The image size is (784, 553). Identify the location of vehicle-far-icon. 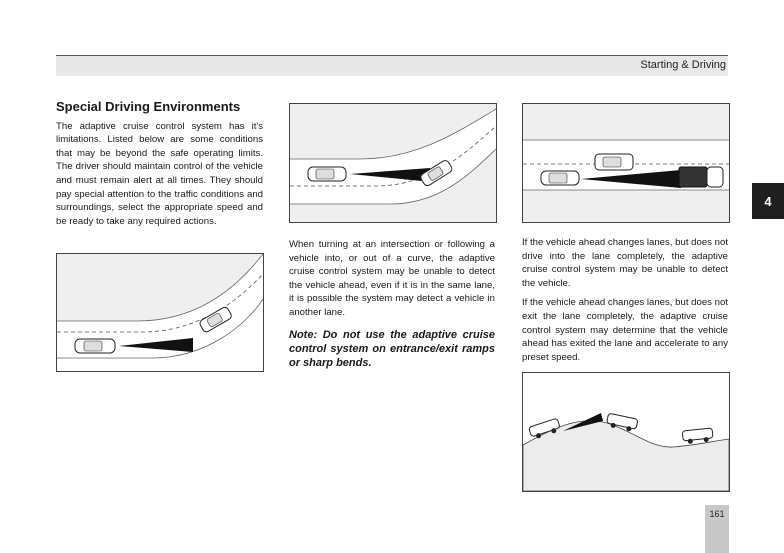
(697, 435).